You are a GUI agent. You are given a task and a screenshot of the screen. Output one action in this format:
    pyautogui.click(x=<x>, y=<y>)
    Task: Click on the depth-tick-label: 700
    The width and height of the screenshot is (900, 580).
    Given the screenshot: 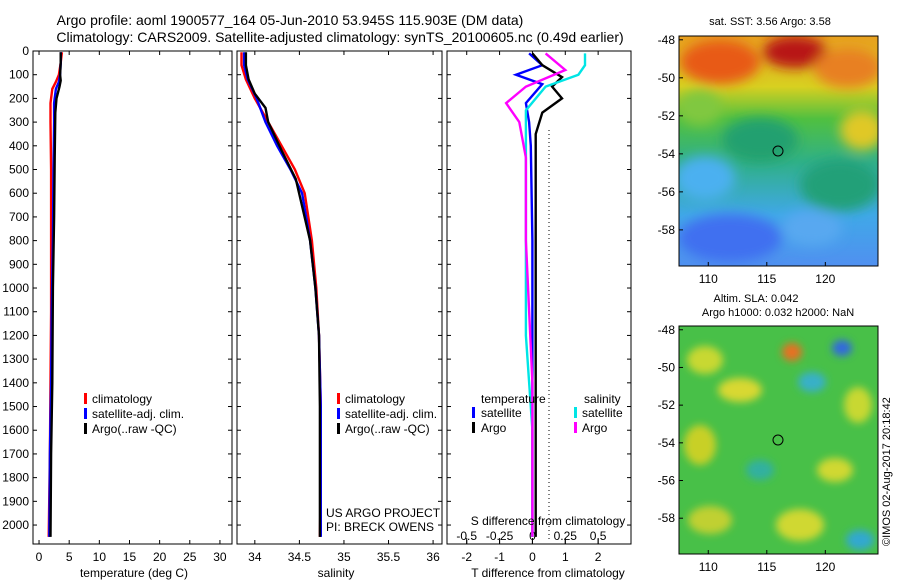 What is the action you would take?
    pyautogui.click(x=19, y=217)
    